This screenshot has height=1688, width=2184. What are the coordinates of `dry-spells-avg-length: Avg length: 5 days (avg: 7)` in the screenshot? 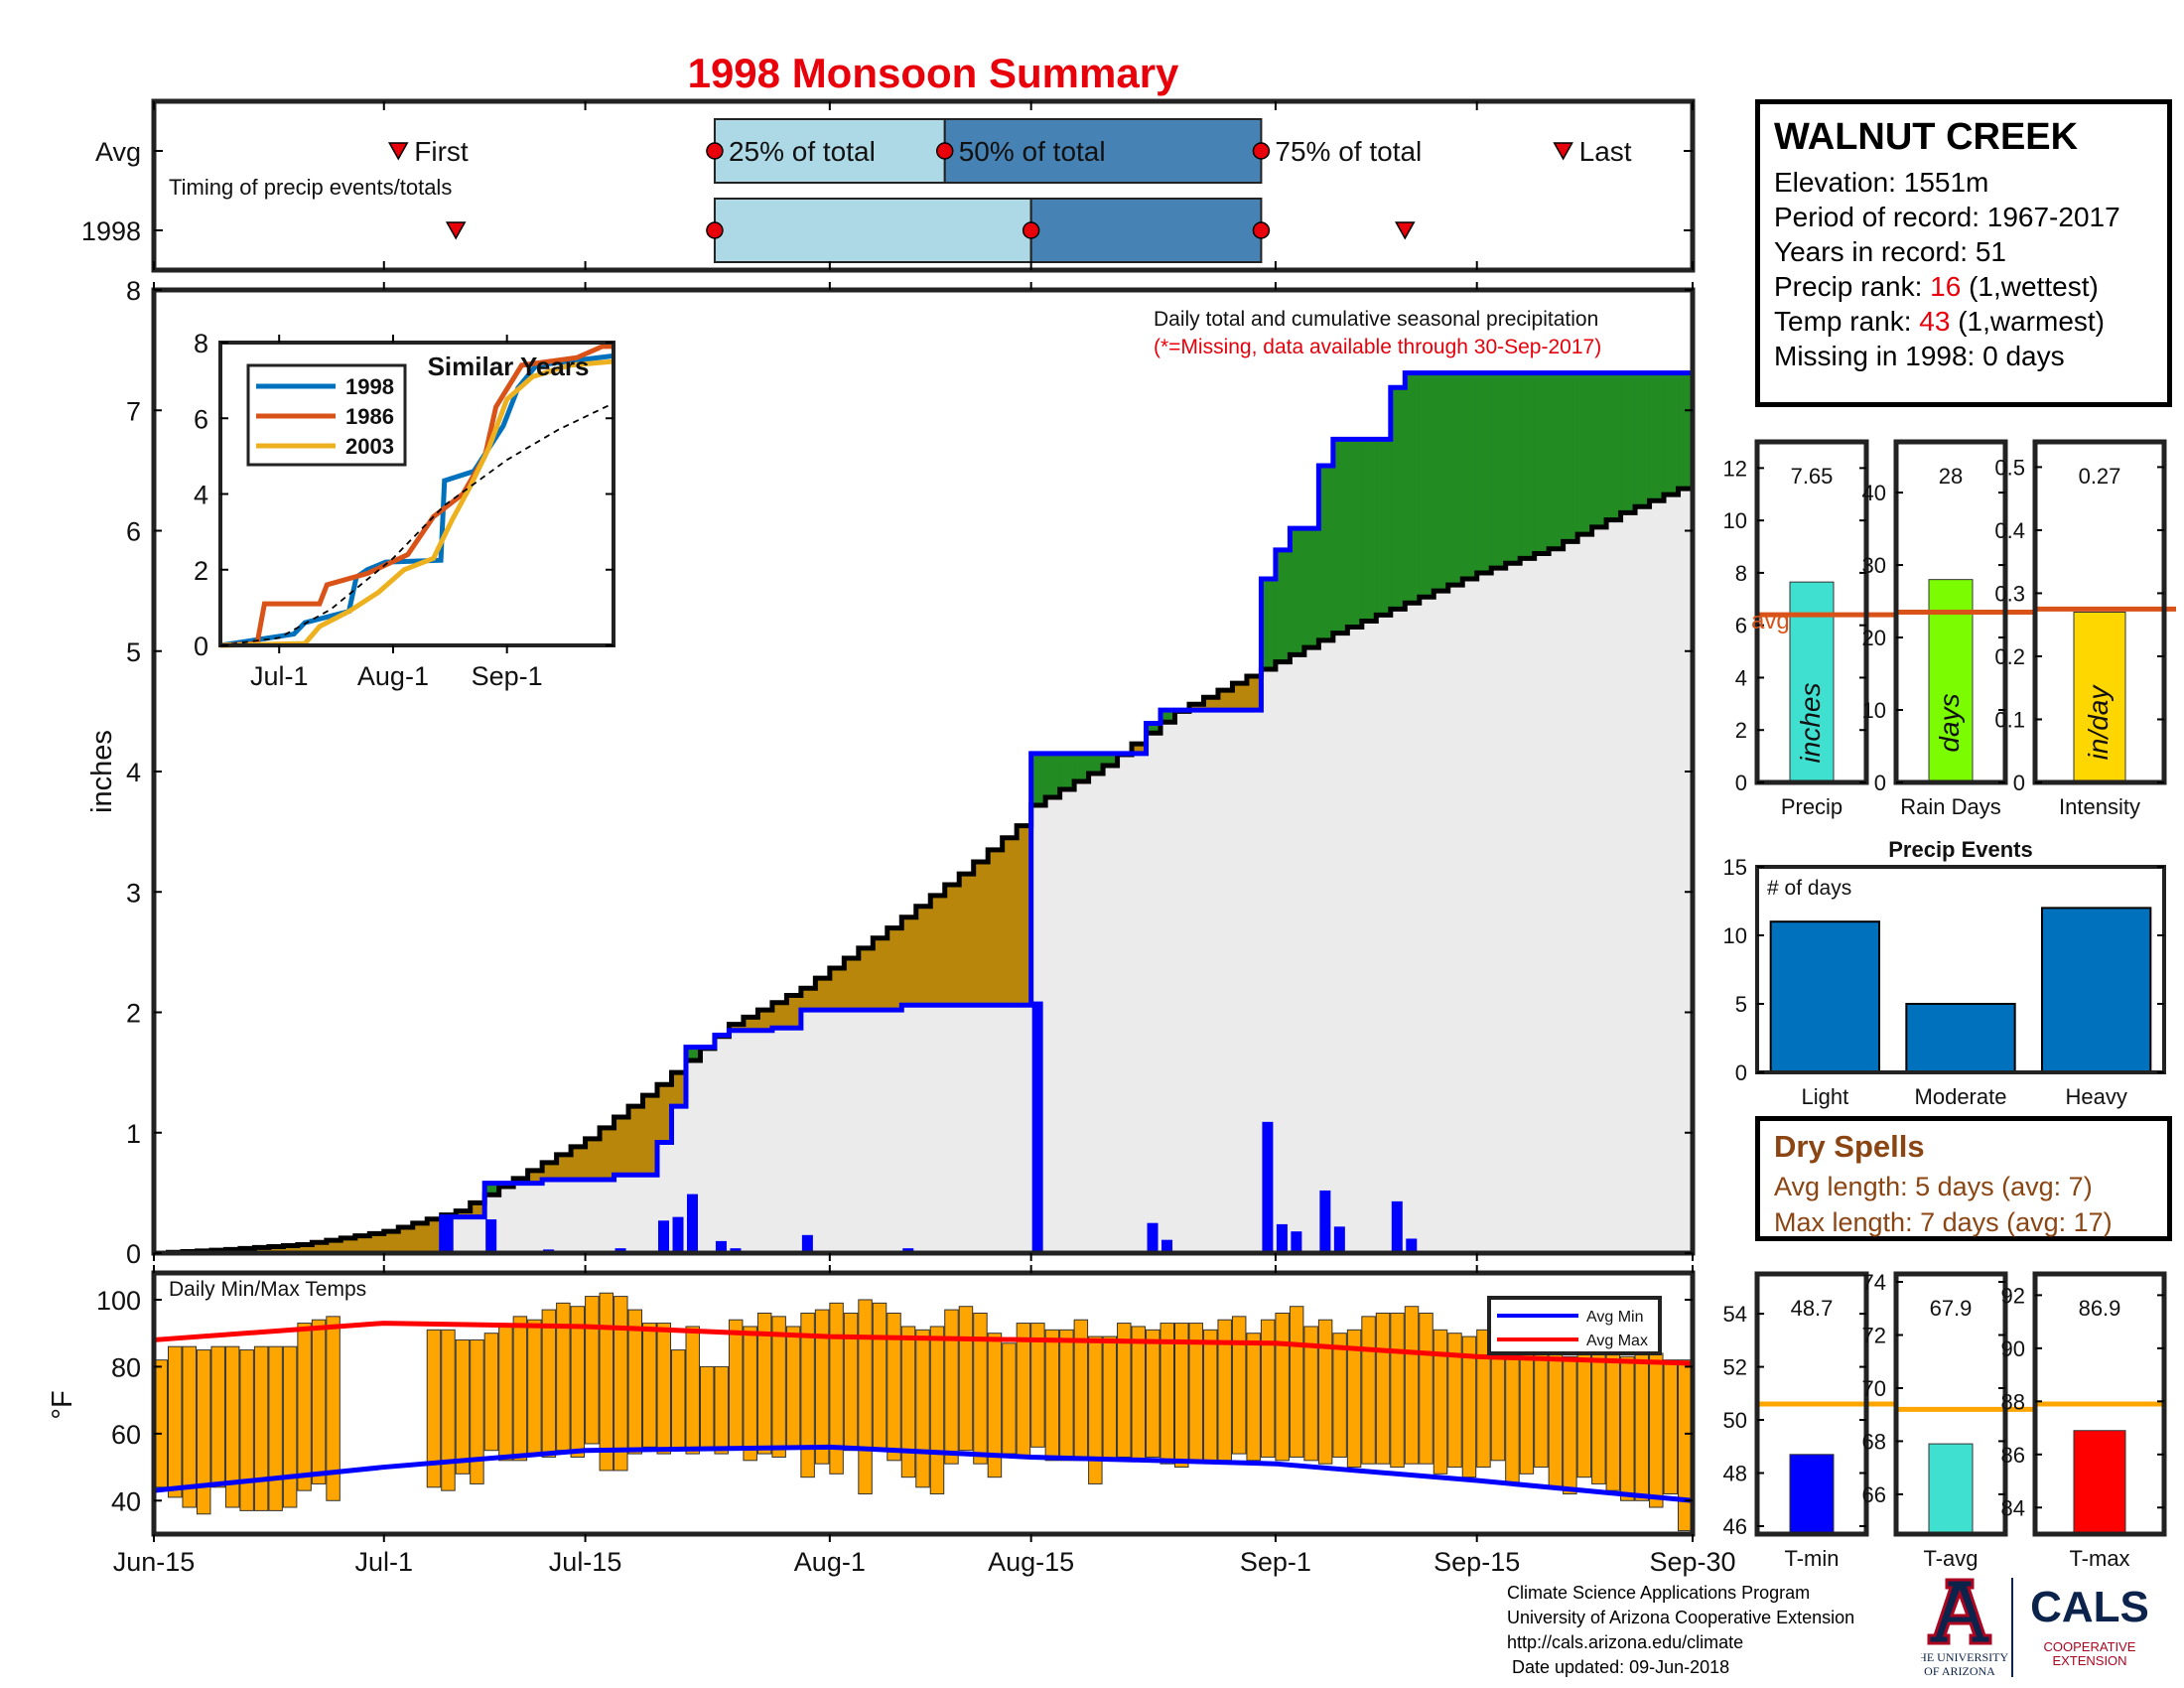 It's located at (1933, 1186).